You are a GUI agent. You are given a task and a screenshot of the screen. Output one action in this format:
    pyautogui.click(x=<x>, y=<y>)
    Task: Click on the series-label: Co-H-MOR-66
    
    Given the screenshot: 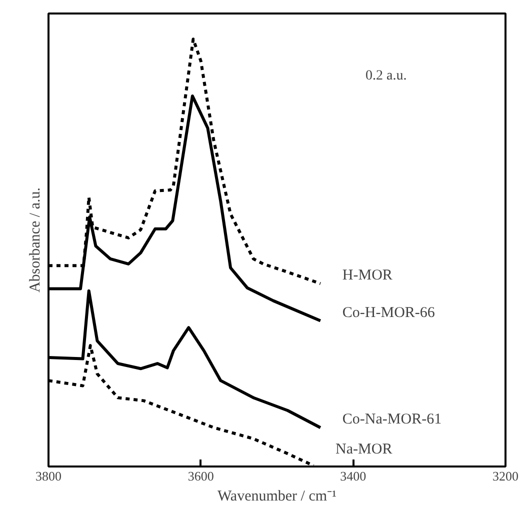 What is the action you would take?
    pyautogui.click(x=389, y=312)
    